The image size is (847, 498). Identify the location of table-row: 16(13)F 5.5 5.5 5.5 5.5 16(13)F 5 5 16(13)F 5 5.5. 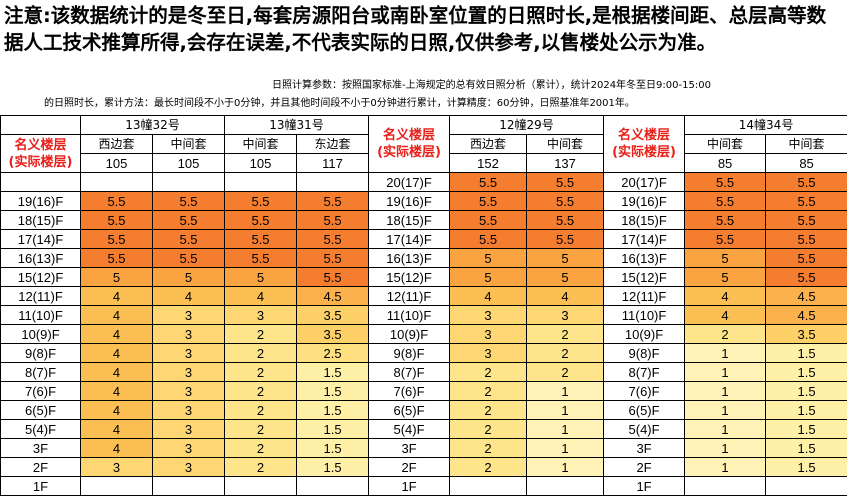
(423, 258).